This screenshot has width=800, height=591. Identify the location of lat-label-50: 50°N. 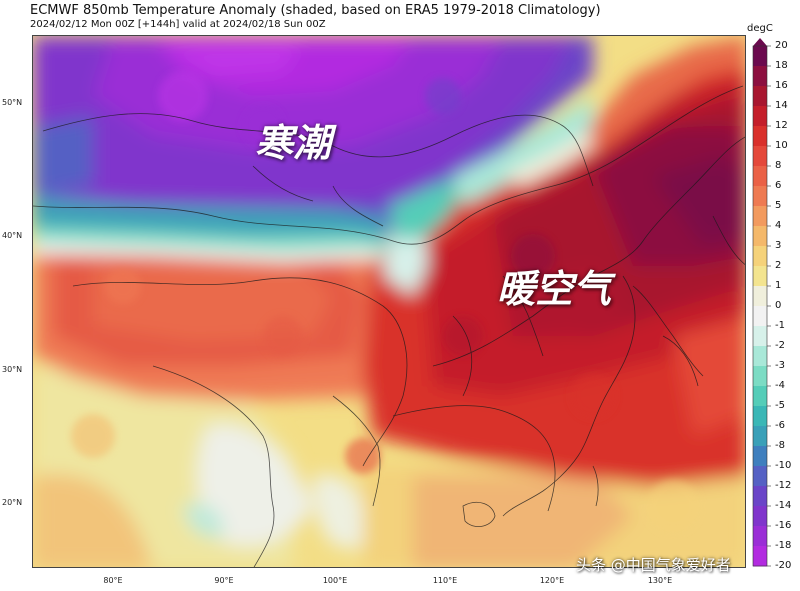
(12, 102).